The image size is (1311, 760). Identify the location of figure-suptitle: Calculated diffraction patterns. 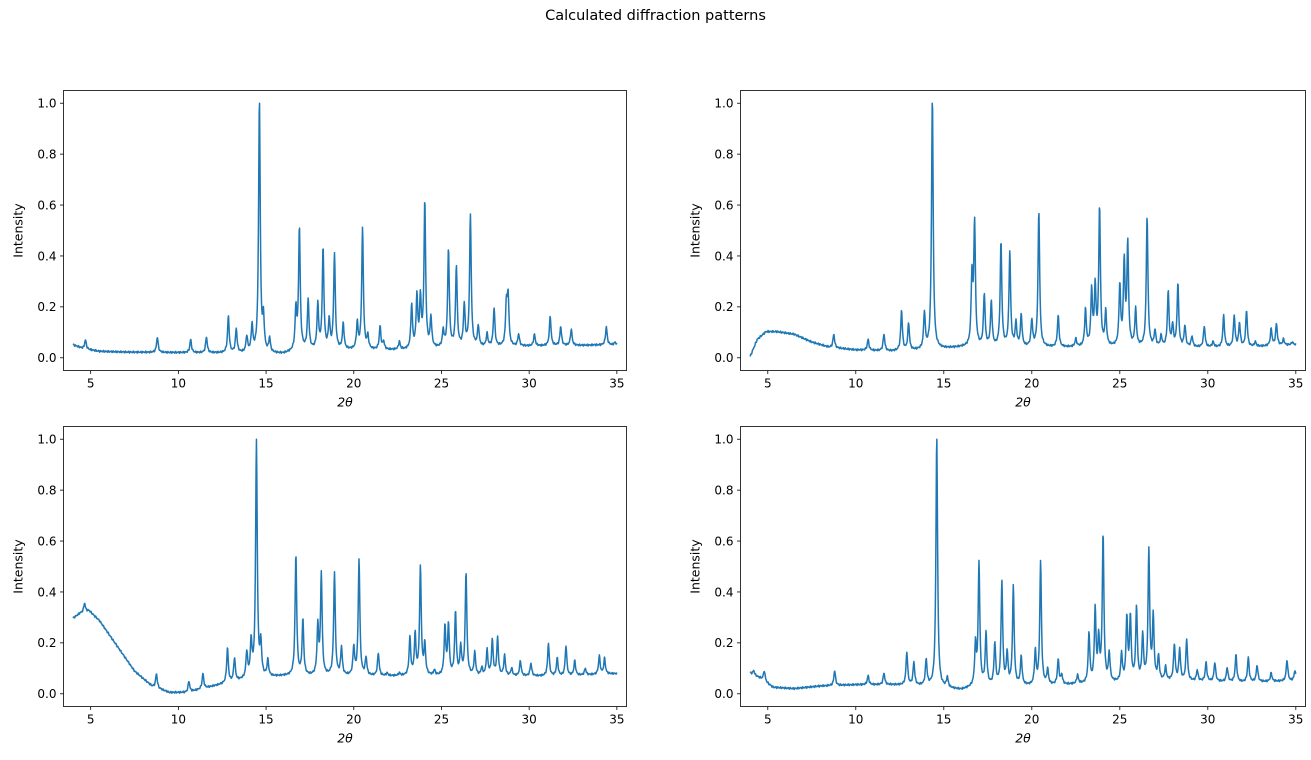
(655, 16).